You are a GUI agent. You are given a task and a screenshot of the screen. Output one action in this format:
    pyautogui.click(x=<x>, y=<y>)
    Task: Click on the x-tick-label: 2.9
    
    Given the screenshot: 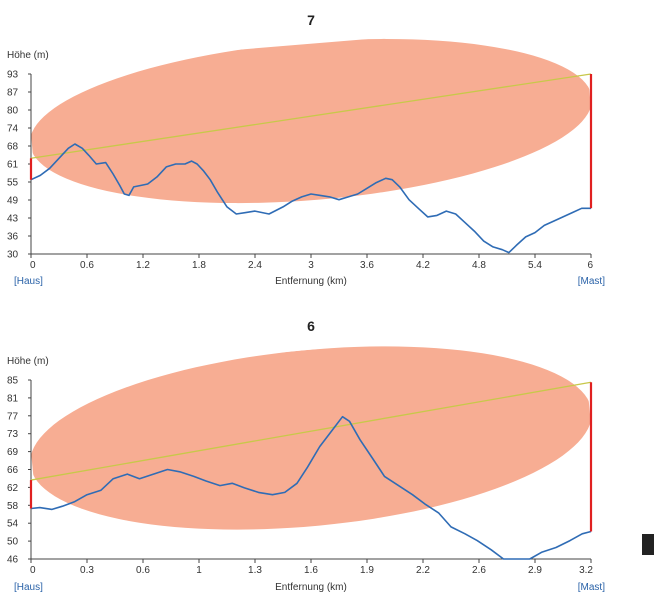 What is the action you would take?
    pyautogui.click(x=535, y=570)
    